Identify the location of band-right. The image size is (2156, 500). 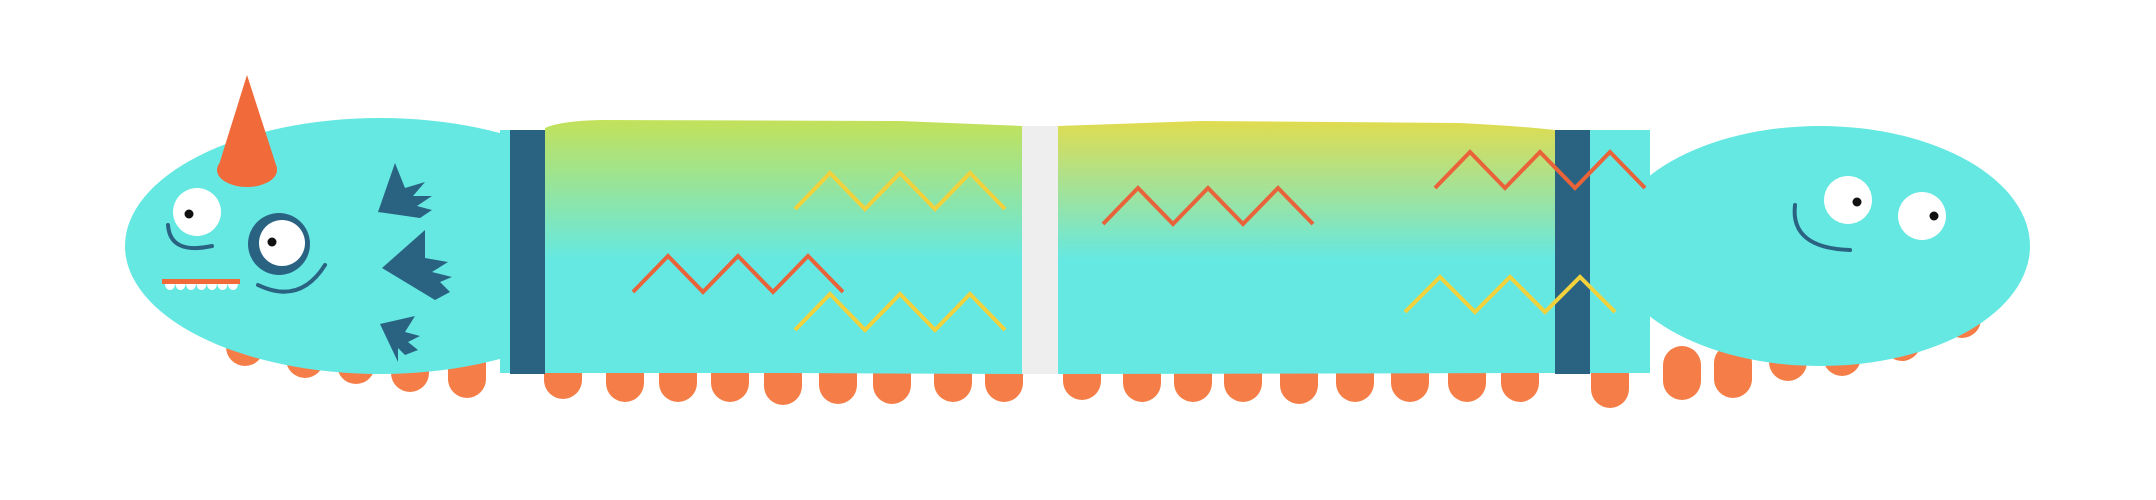
(1572, 252).